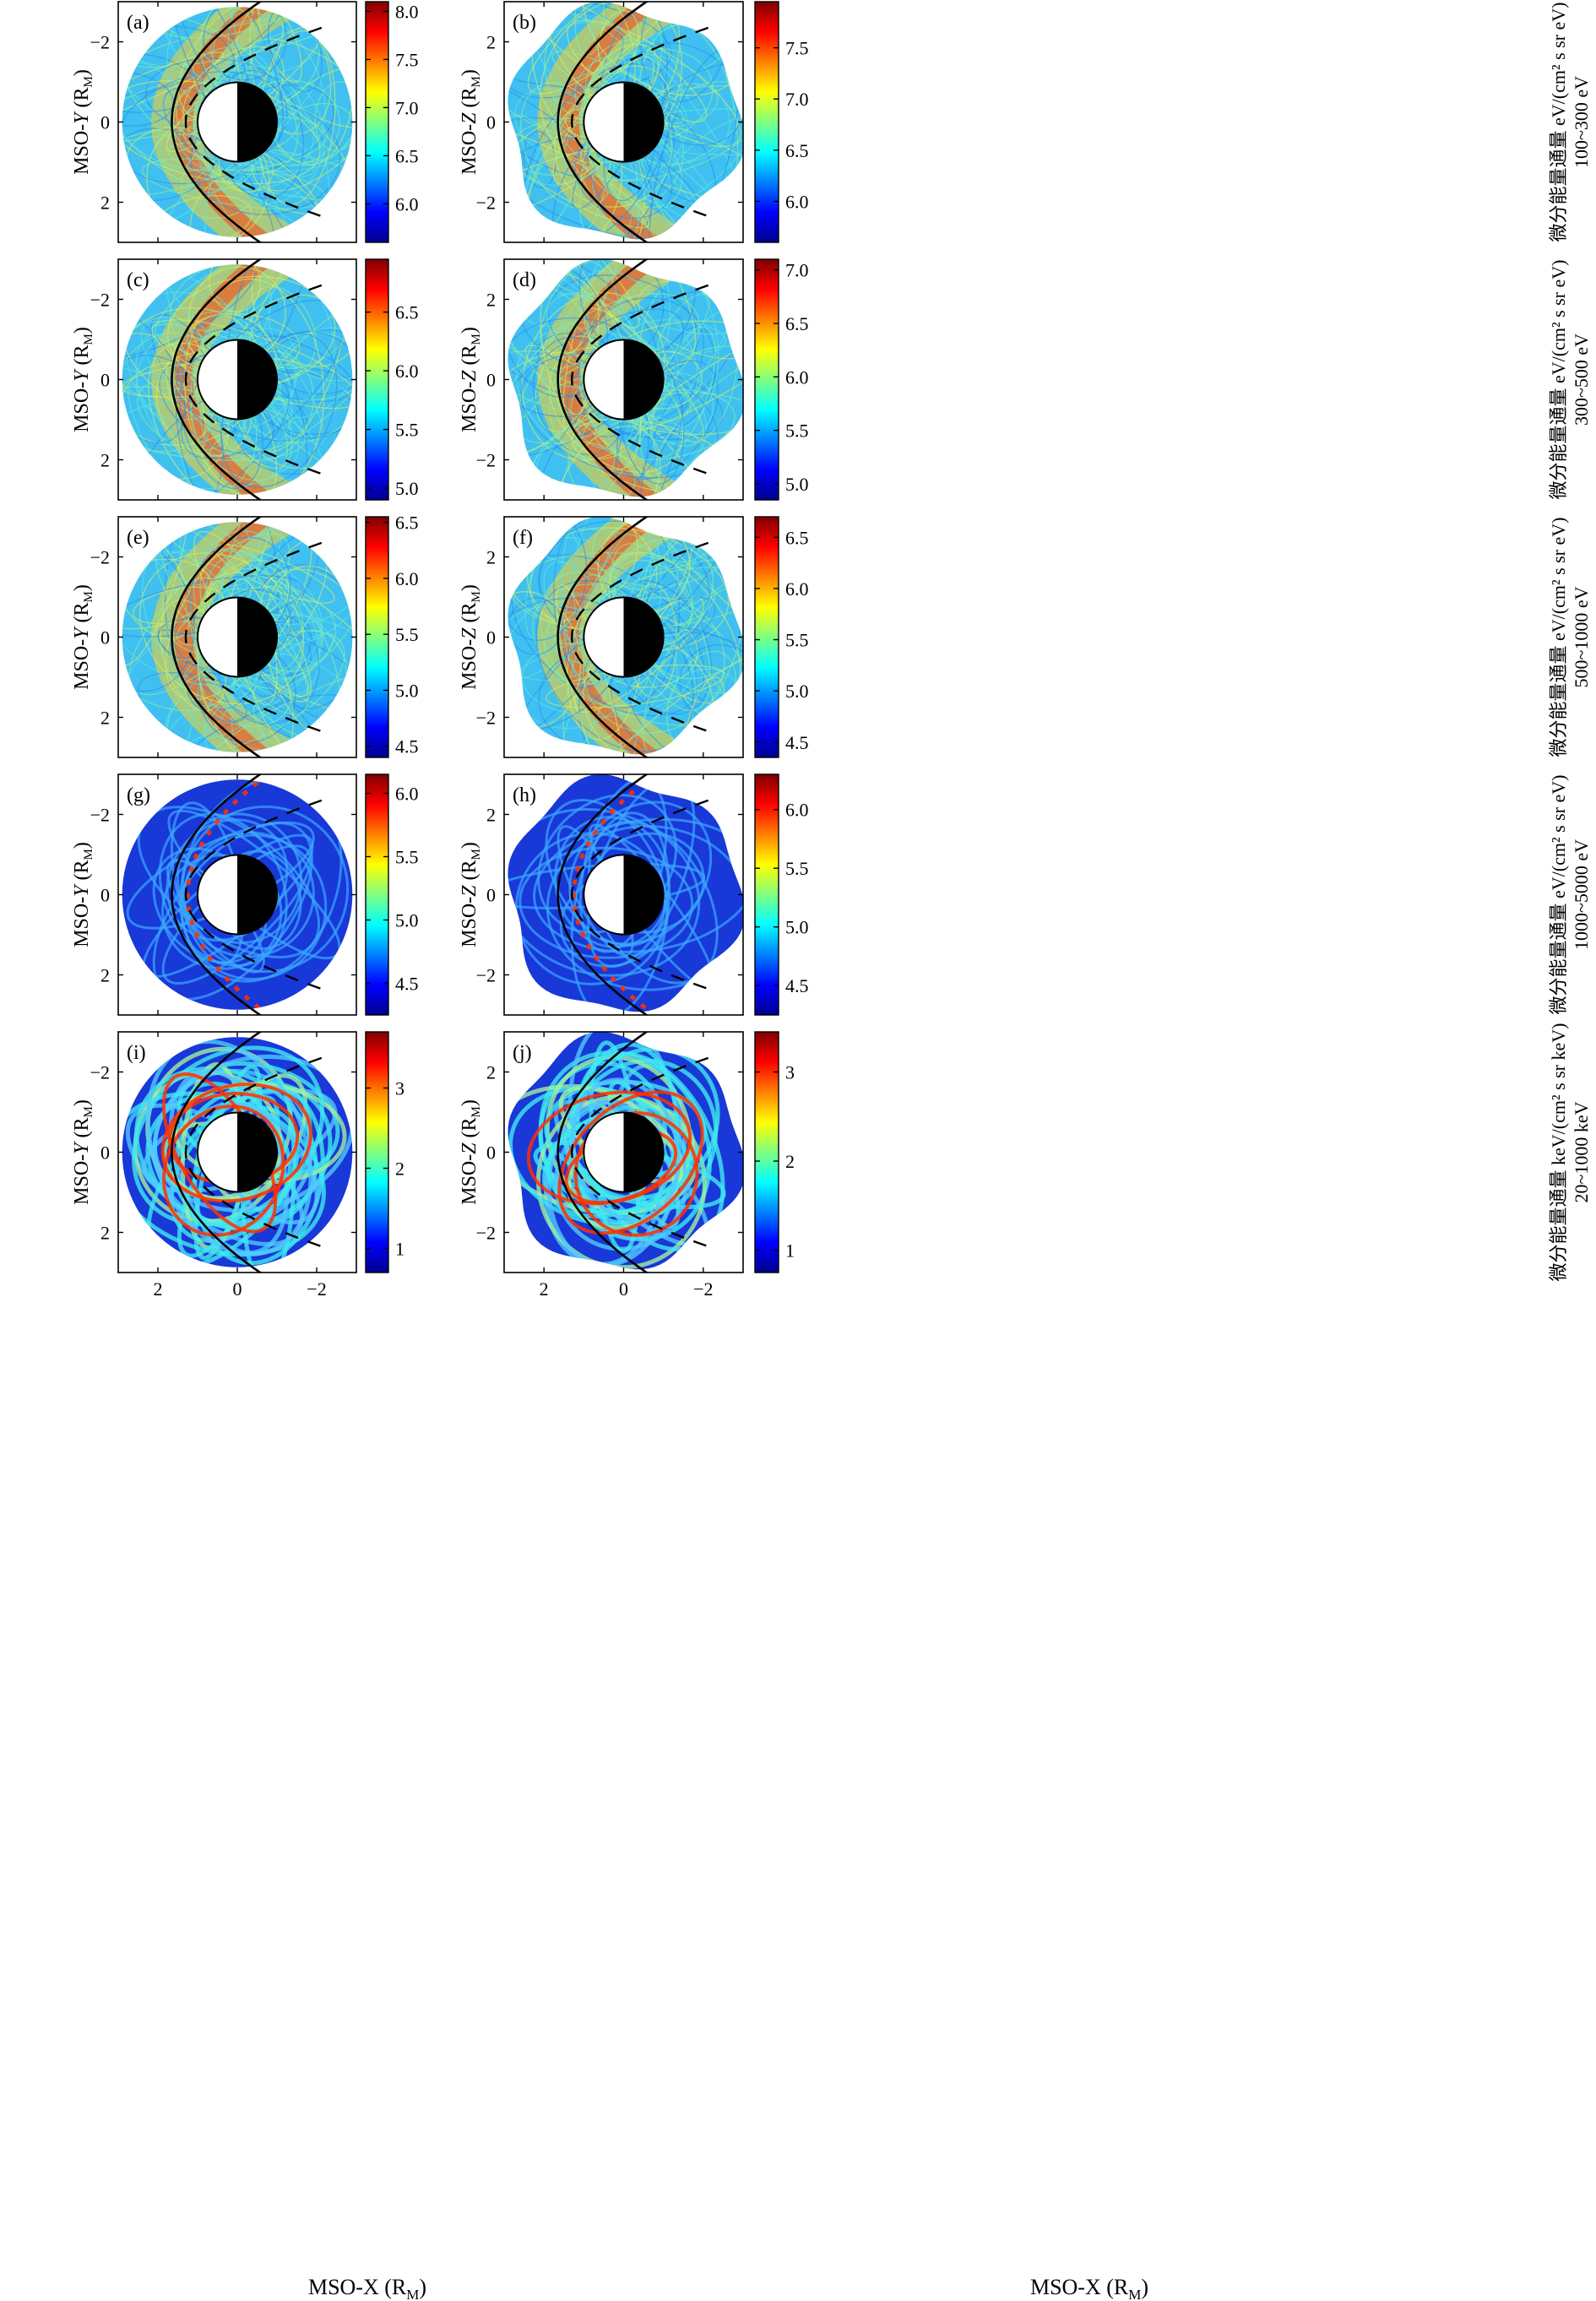  I want to click on colorbar-sublabel: 500~1000 eV, so click(1581, 636).